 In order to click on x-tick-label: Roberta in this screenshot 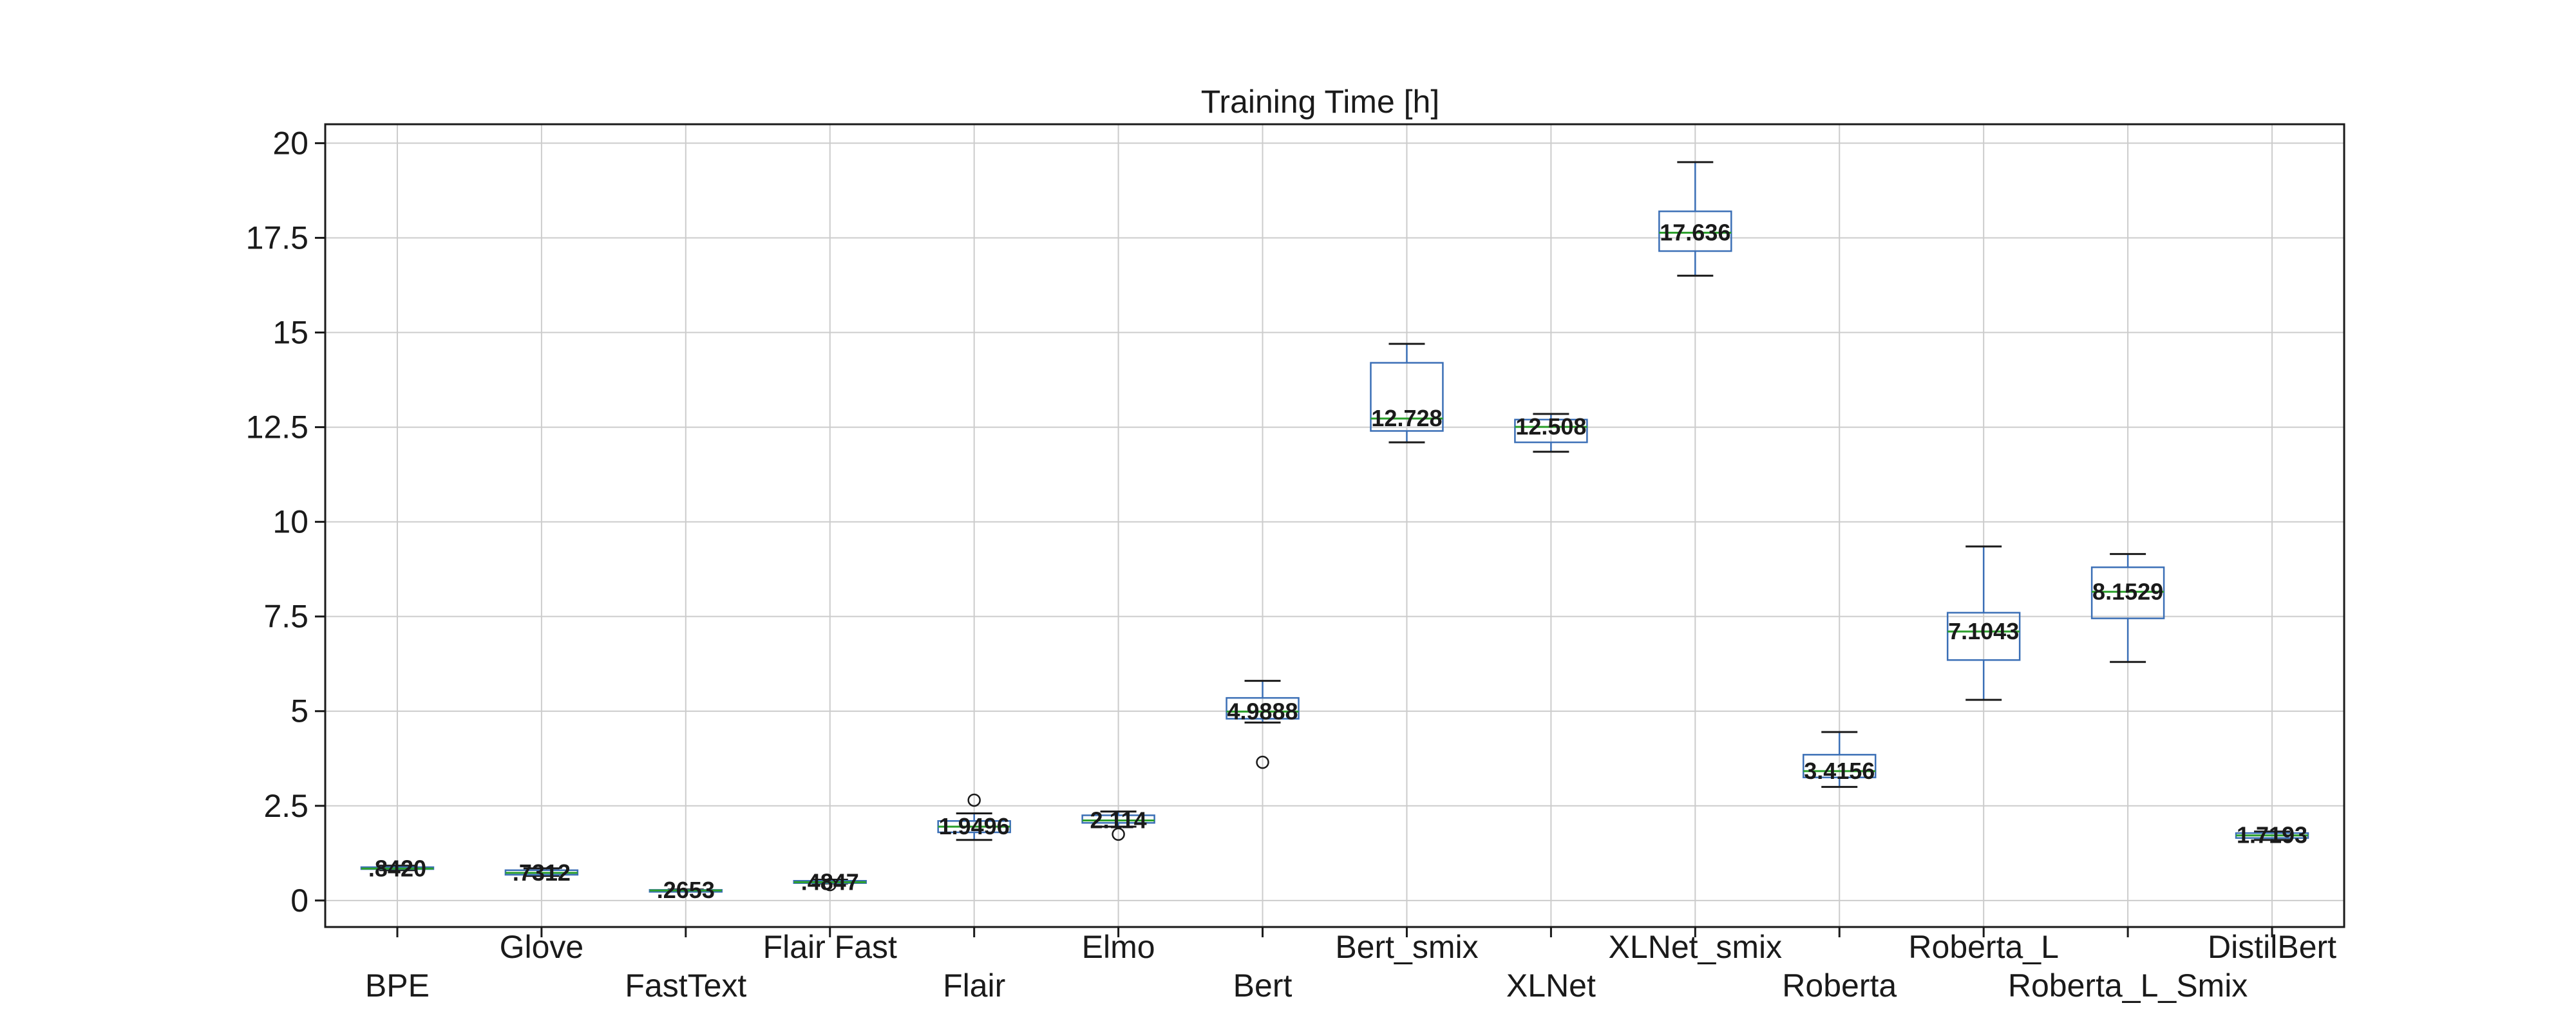, I will do `click(1839, 986)`.